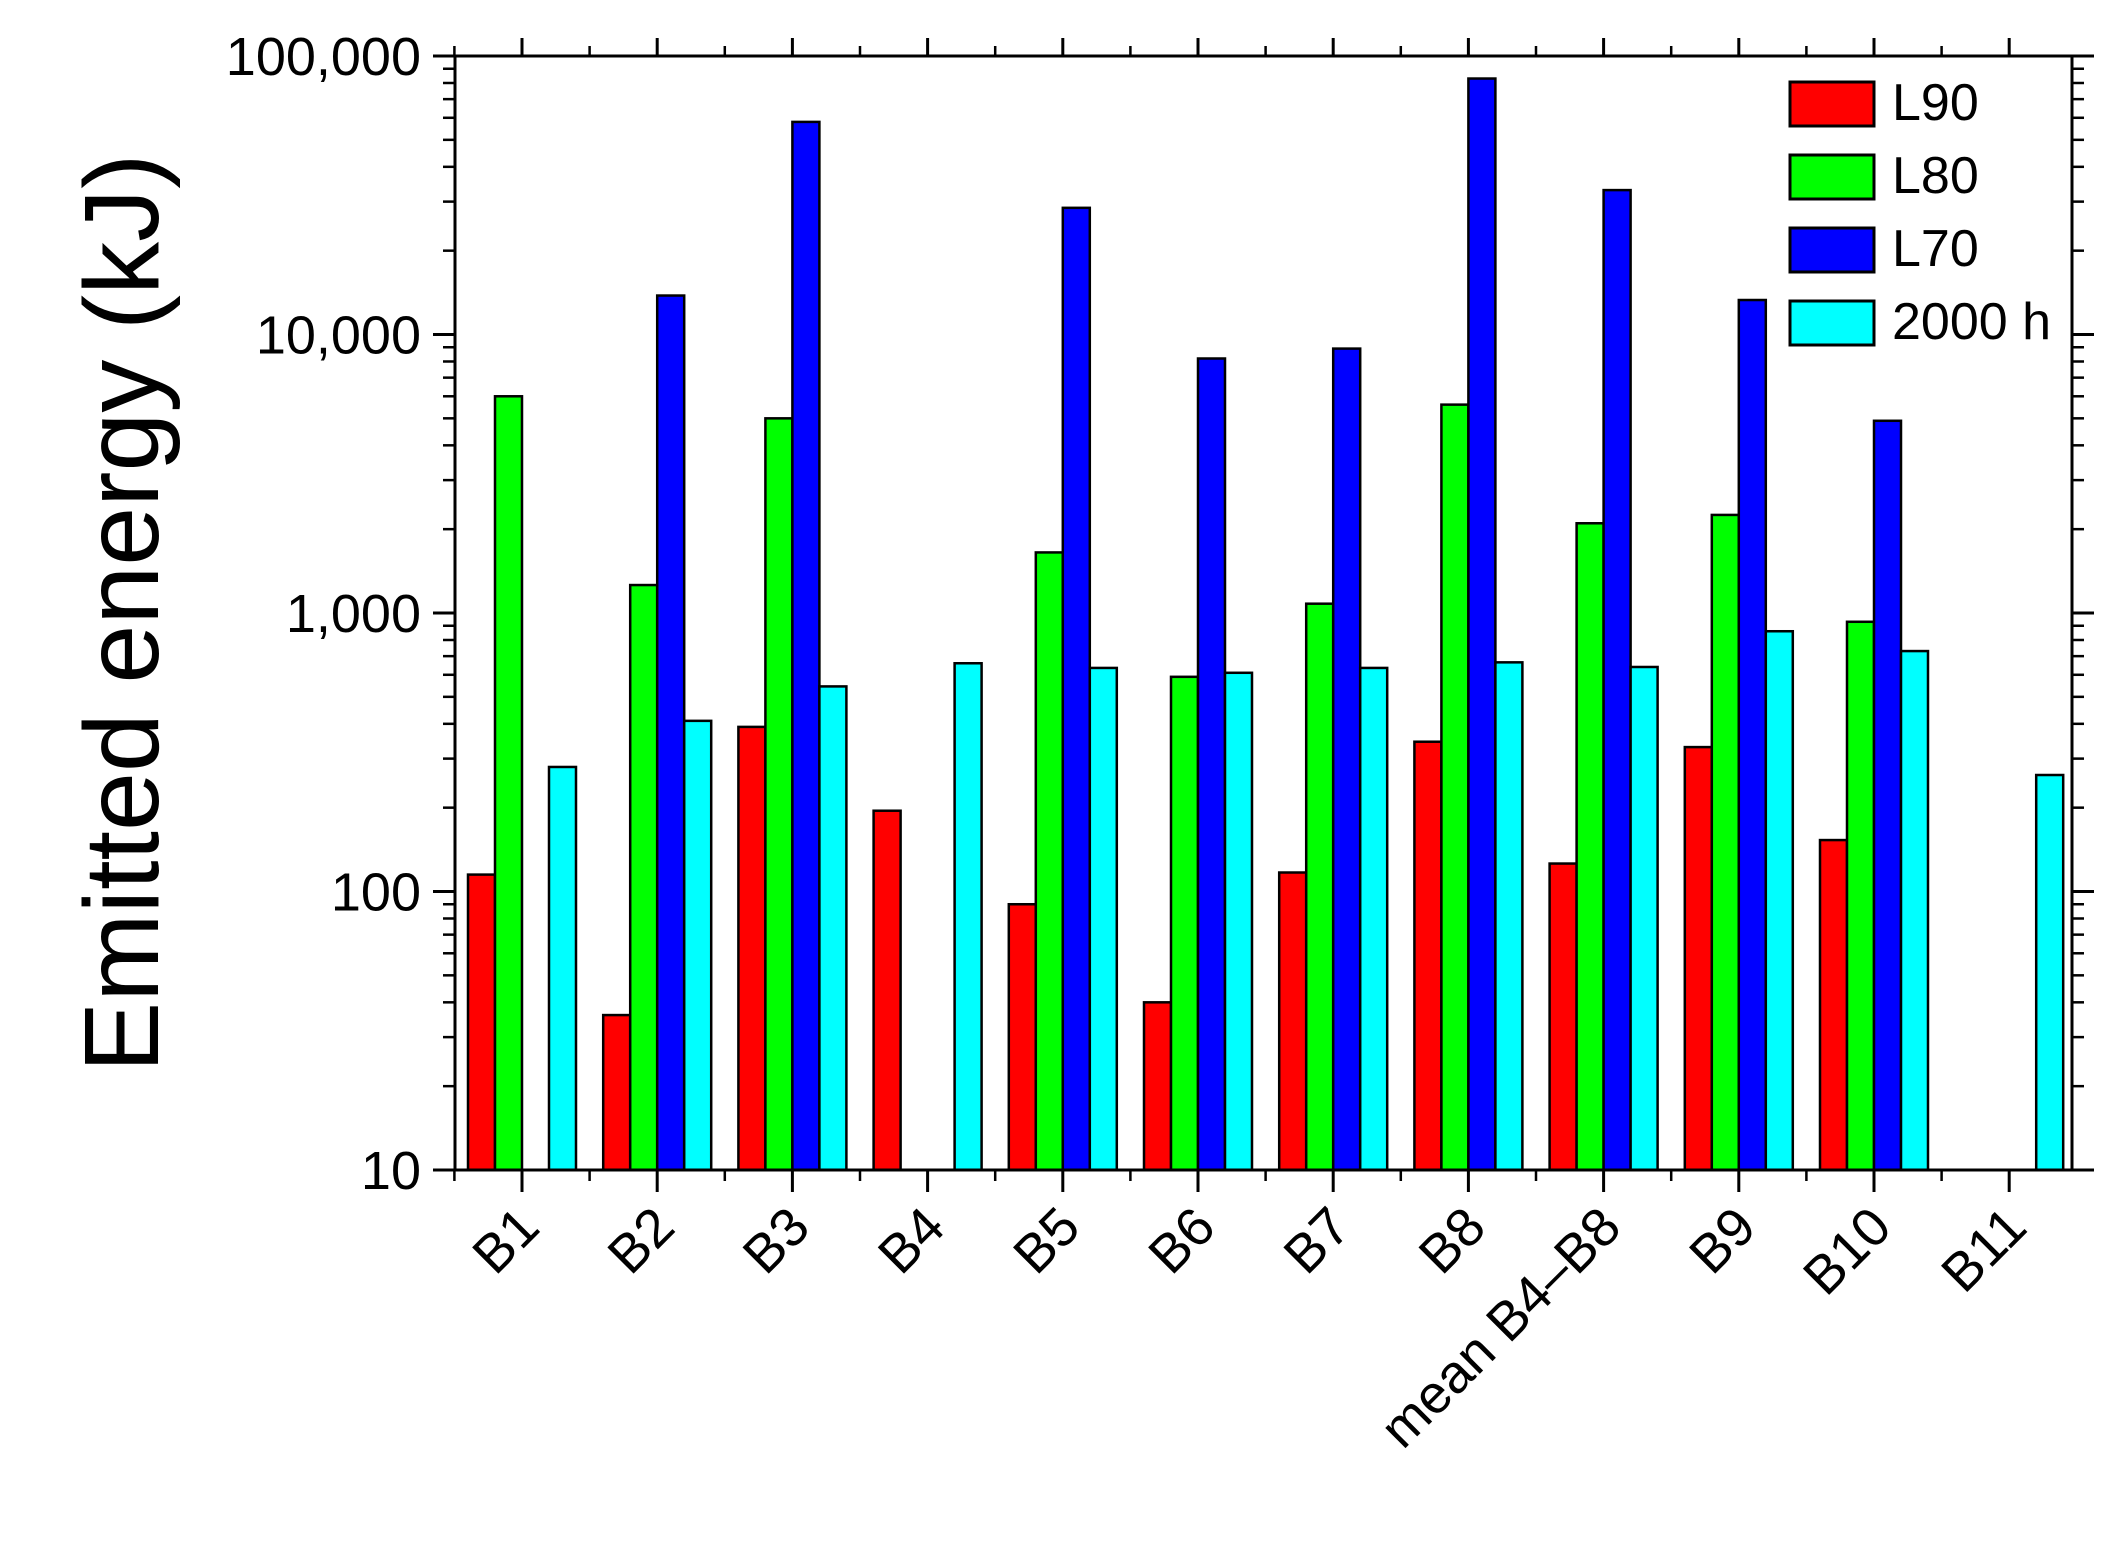 The image size is (2112, 1557). I want to click on x-tick-label: B9, so click(1722, 1240).